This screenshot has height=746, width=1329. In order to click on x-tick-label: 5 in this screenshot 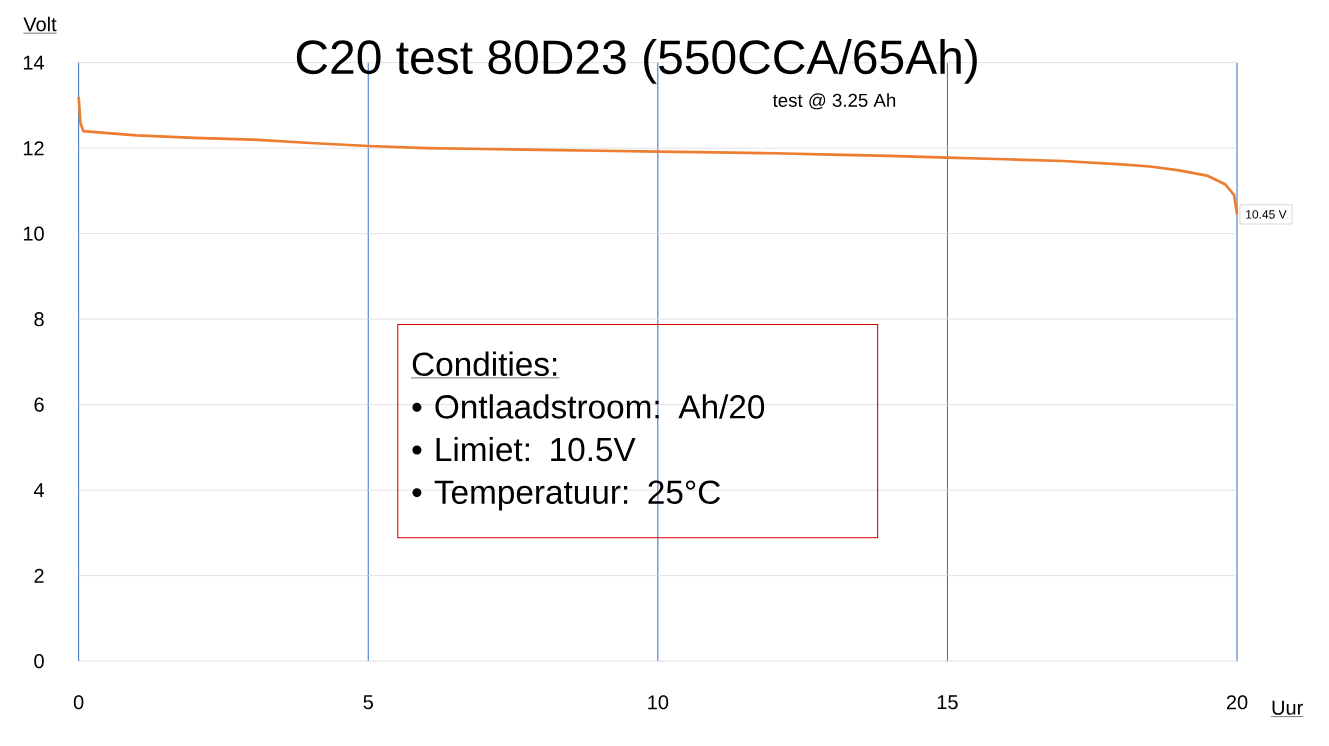, I will do `click(368, 701)`.